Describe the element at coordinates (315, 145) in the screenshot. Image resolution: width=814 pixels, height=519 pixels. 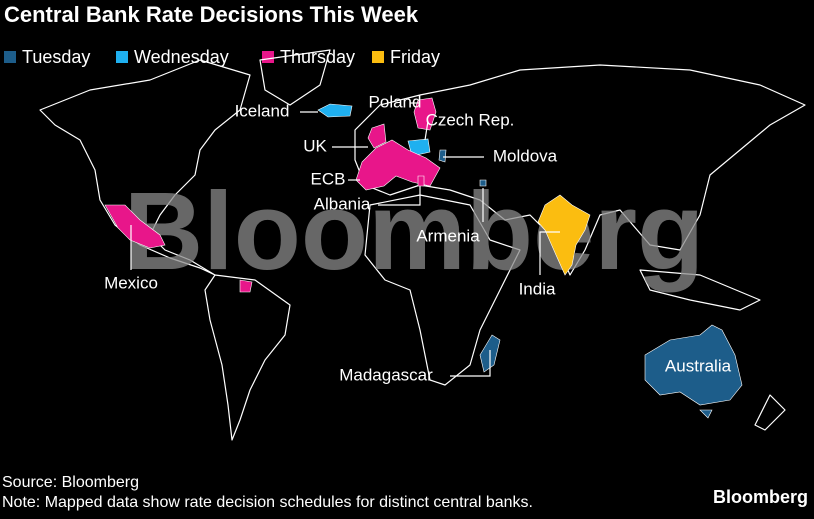
I see `region-label: UK` at that location.